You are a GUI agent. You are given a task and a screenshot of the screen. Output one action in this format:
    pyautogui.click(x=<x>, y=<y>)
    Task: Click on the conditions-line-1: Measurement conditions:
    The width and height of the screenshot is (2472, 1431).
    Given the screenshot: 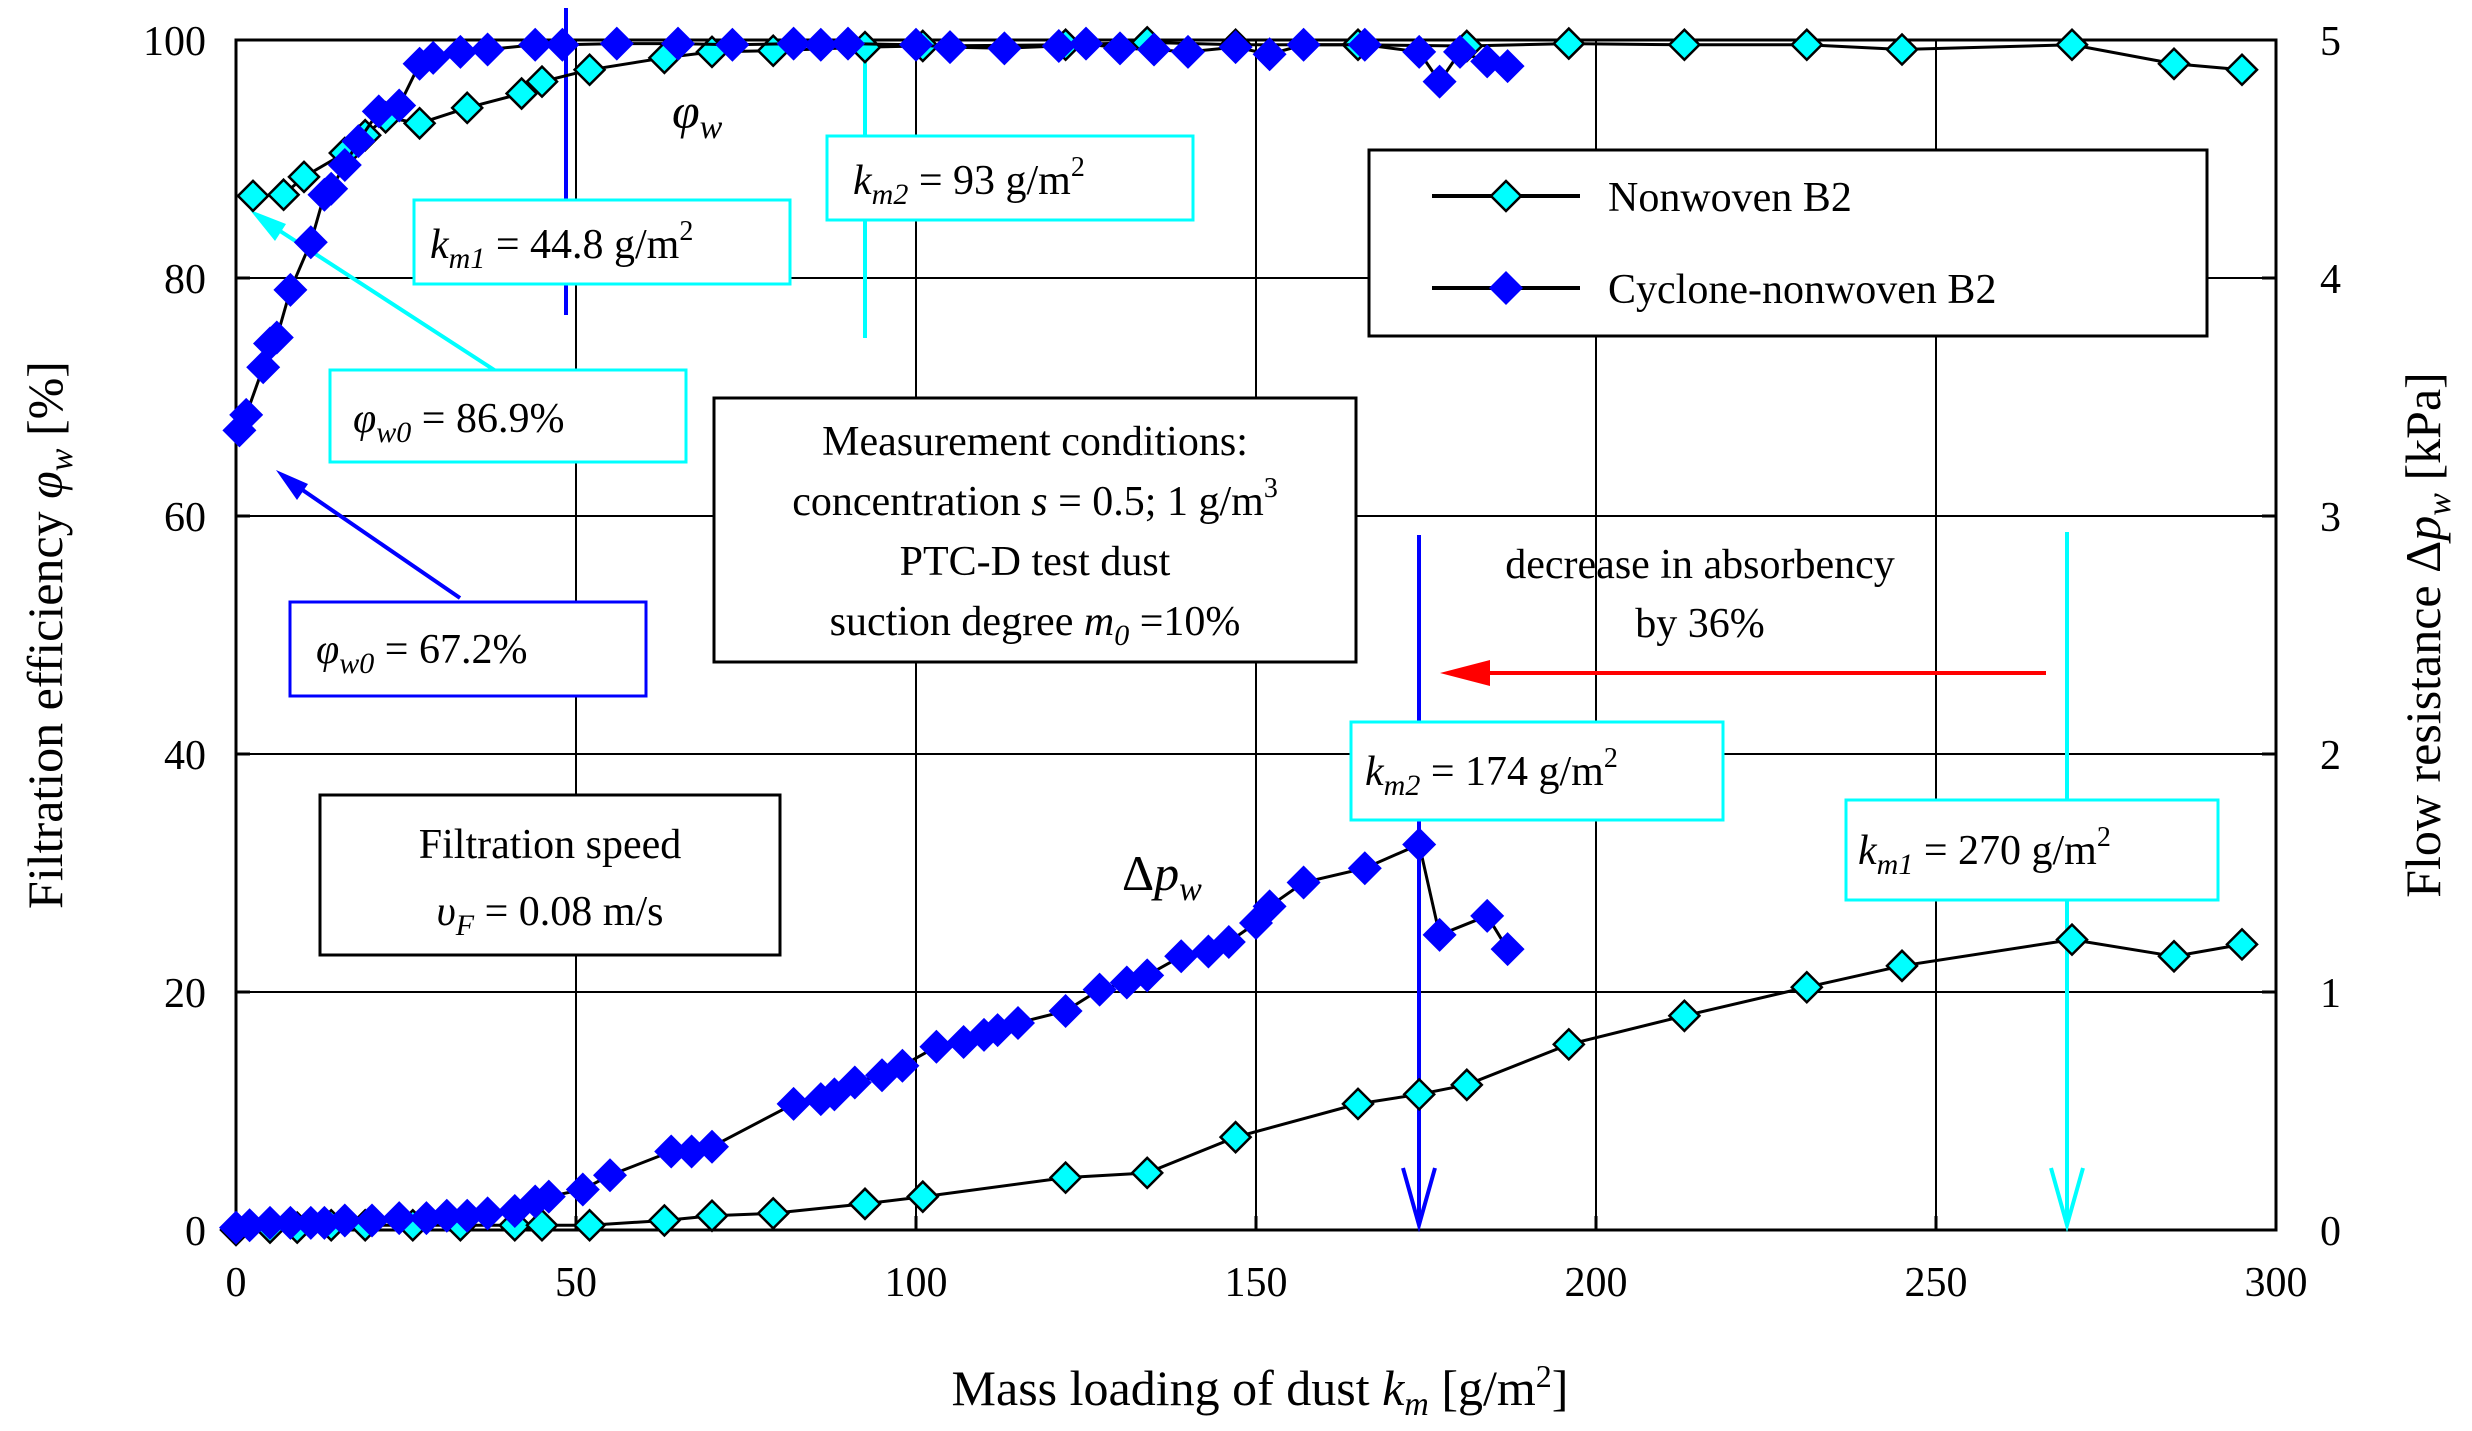 What is the action you would take?
    pyautogui.click(x=1035, y=442)
    